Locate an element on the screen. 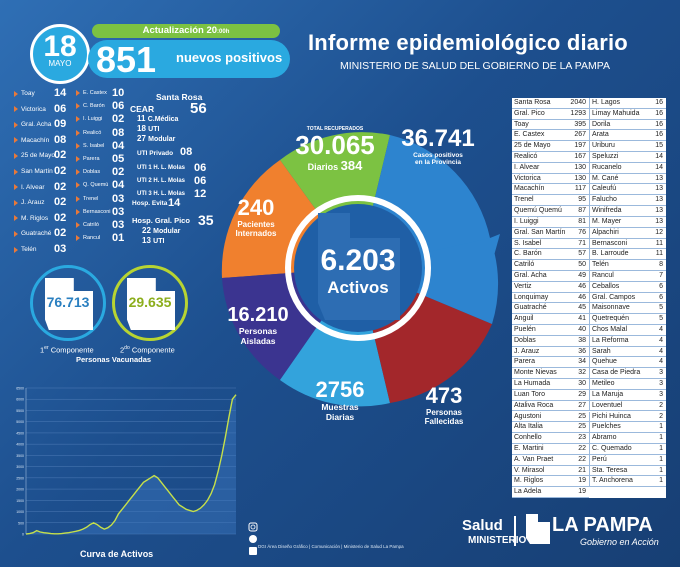  table-count: 5 is located at coordinates (661, 308).